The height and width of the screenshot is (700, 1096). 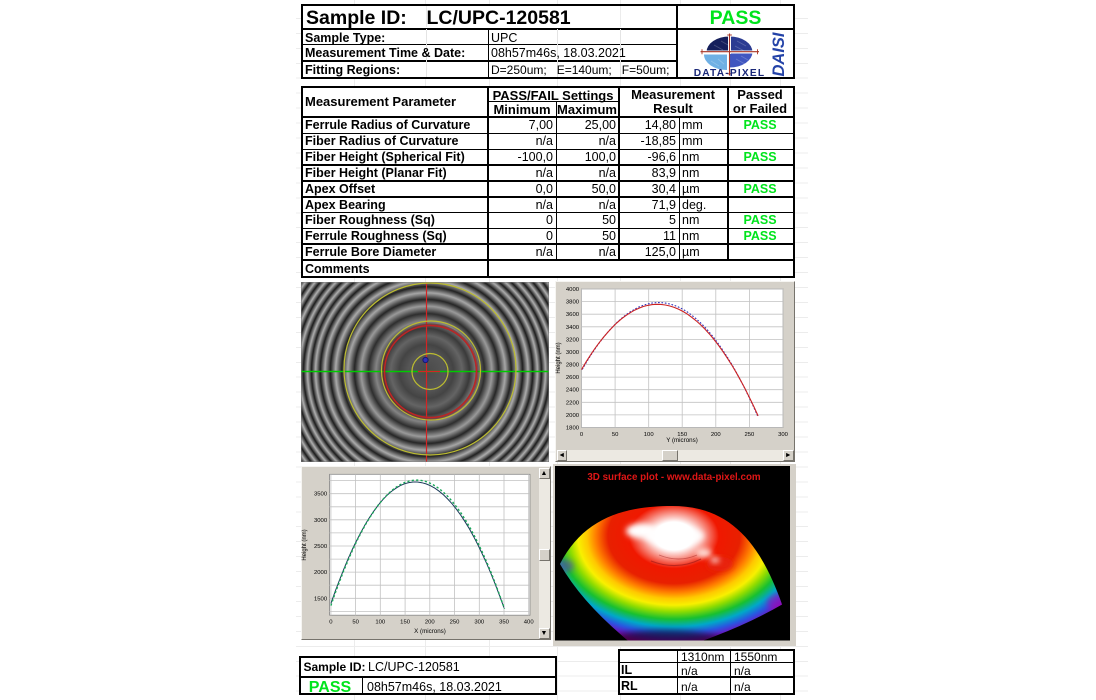 I want to click on svg-text: 4000, so click(x=573, y=290).